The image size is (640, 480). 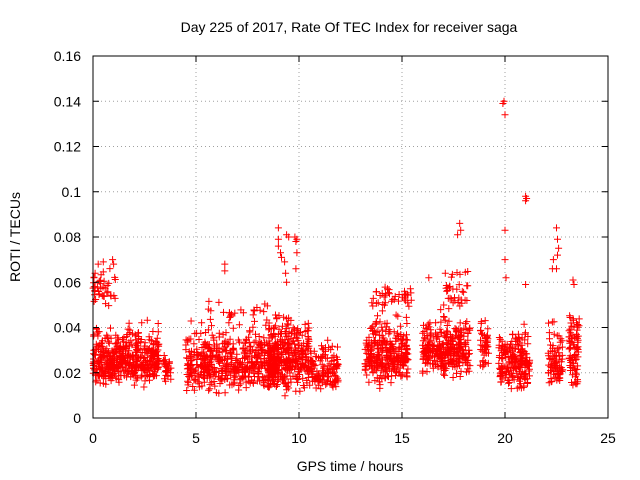 I want to click on y-axis-label: ROTI / TECUs, so click(x=15, y=237).